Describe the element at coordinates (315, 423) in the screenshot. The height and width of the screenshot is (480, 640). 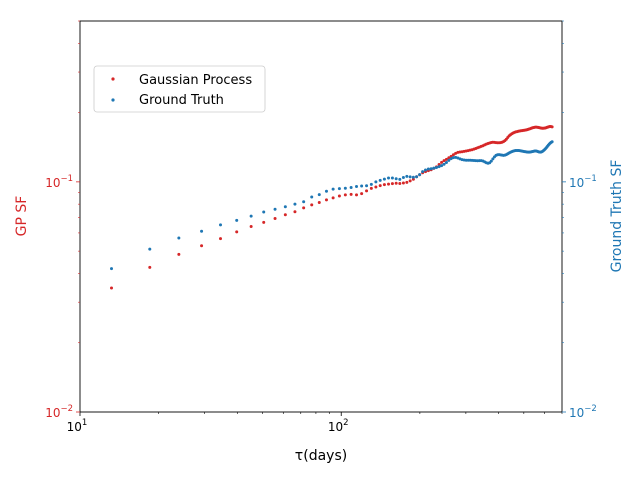
I see `x-axis-ticks: 101 102` at that location.